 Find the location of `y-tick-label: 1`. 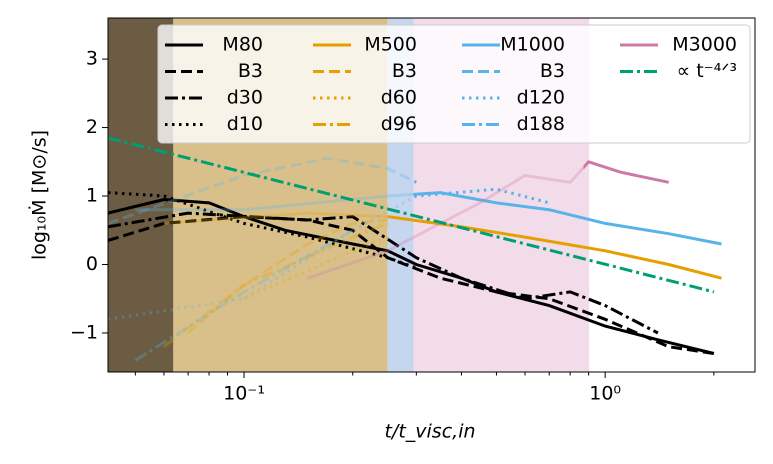

y-tick-label: 1 is located at coordinates (92, 196).